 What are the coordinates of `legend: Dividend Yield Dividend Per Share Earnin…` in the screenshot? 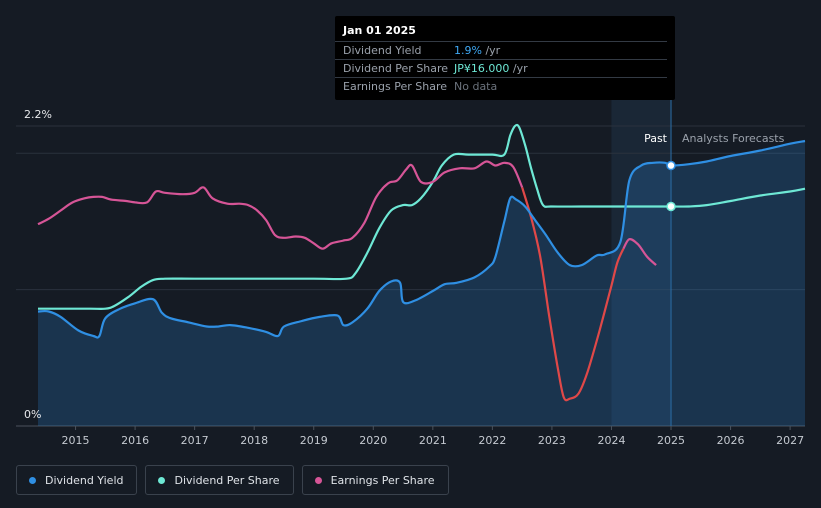 It's located at (232, 480).